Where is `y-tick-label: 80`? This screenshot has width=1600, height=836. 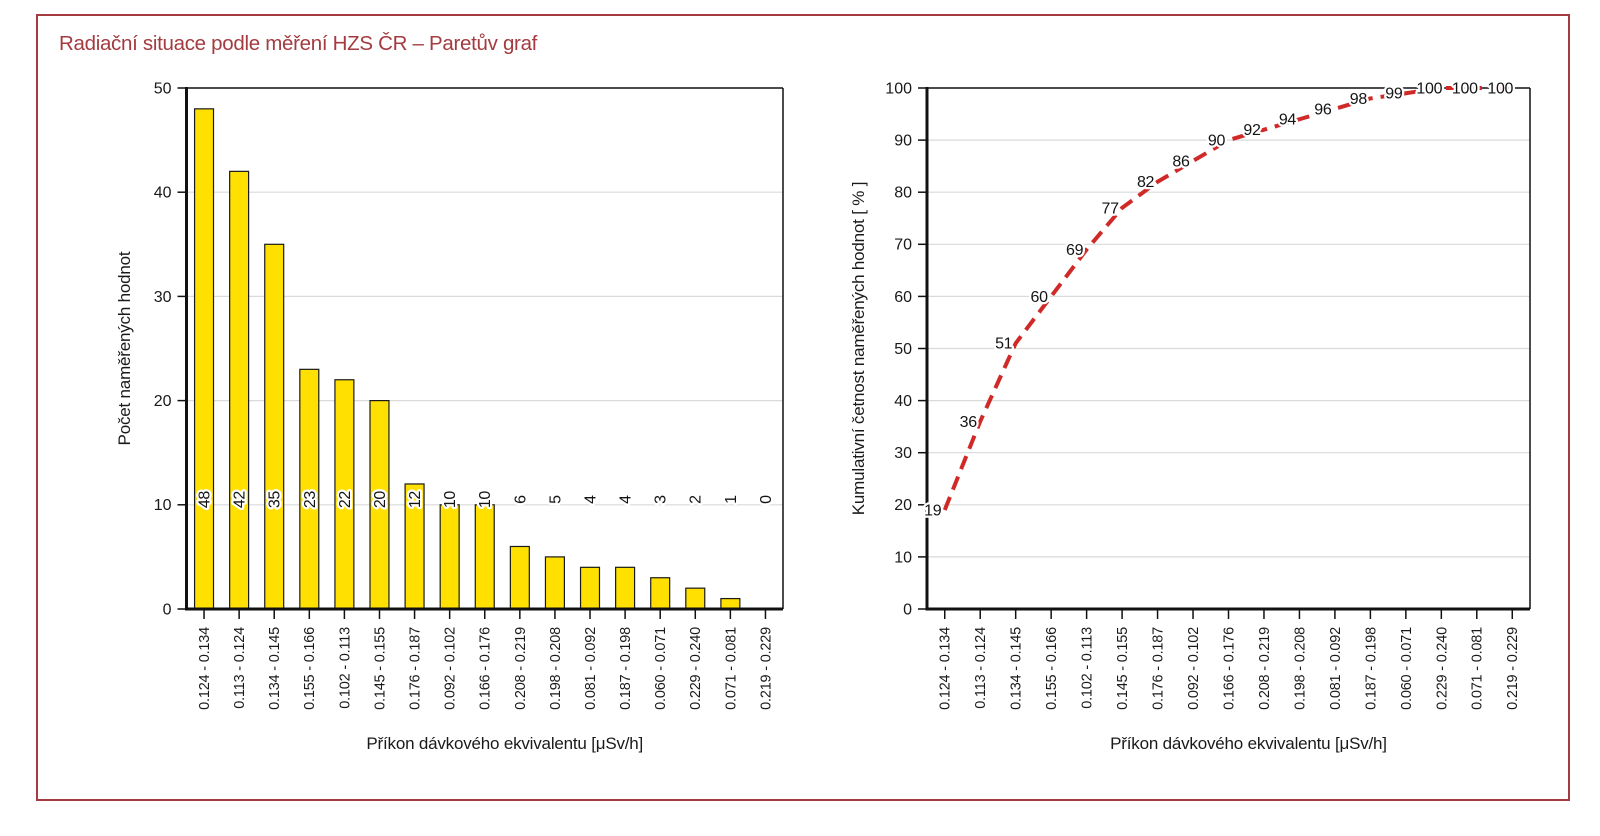
y-tick-label: 80 is located at coordinates (903, 193).